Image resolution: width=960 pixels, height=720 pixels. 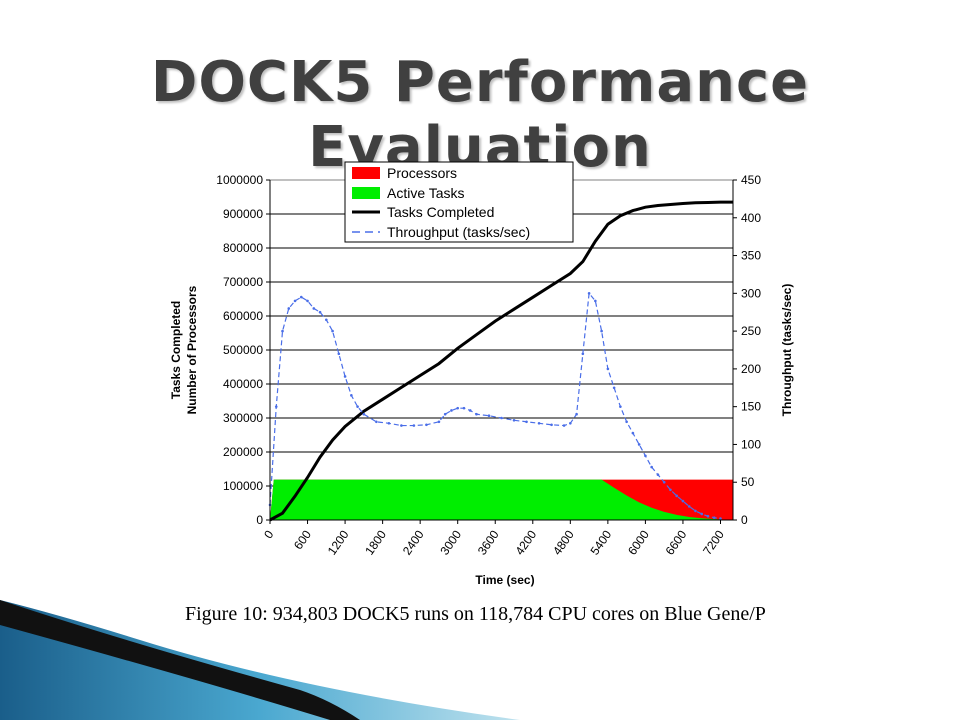 What do you see at coordinates (239, 180) in the screenshot?
I see `y-left-tick-label: 1000000` at bounding box center [239, 180].